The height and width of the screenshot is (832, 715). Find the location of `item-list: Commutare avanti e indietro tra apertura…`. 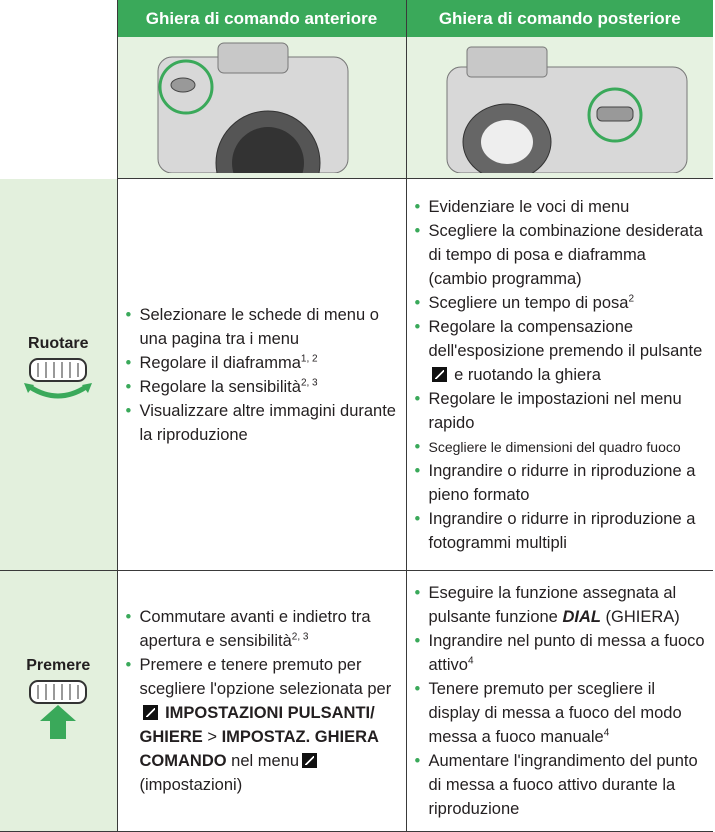

item-list: Commutare avanti e indietro tra apertura… is located at coordinates (263, 701).